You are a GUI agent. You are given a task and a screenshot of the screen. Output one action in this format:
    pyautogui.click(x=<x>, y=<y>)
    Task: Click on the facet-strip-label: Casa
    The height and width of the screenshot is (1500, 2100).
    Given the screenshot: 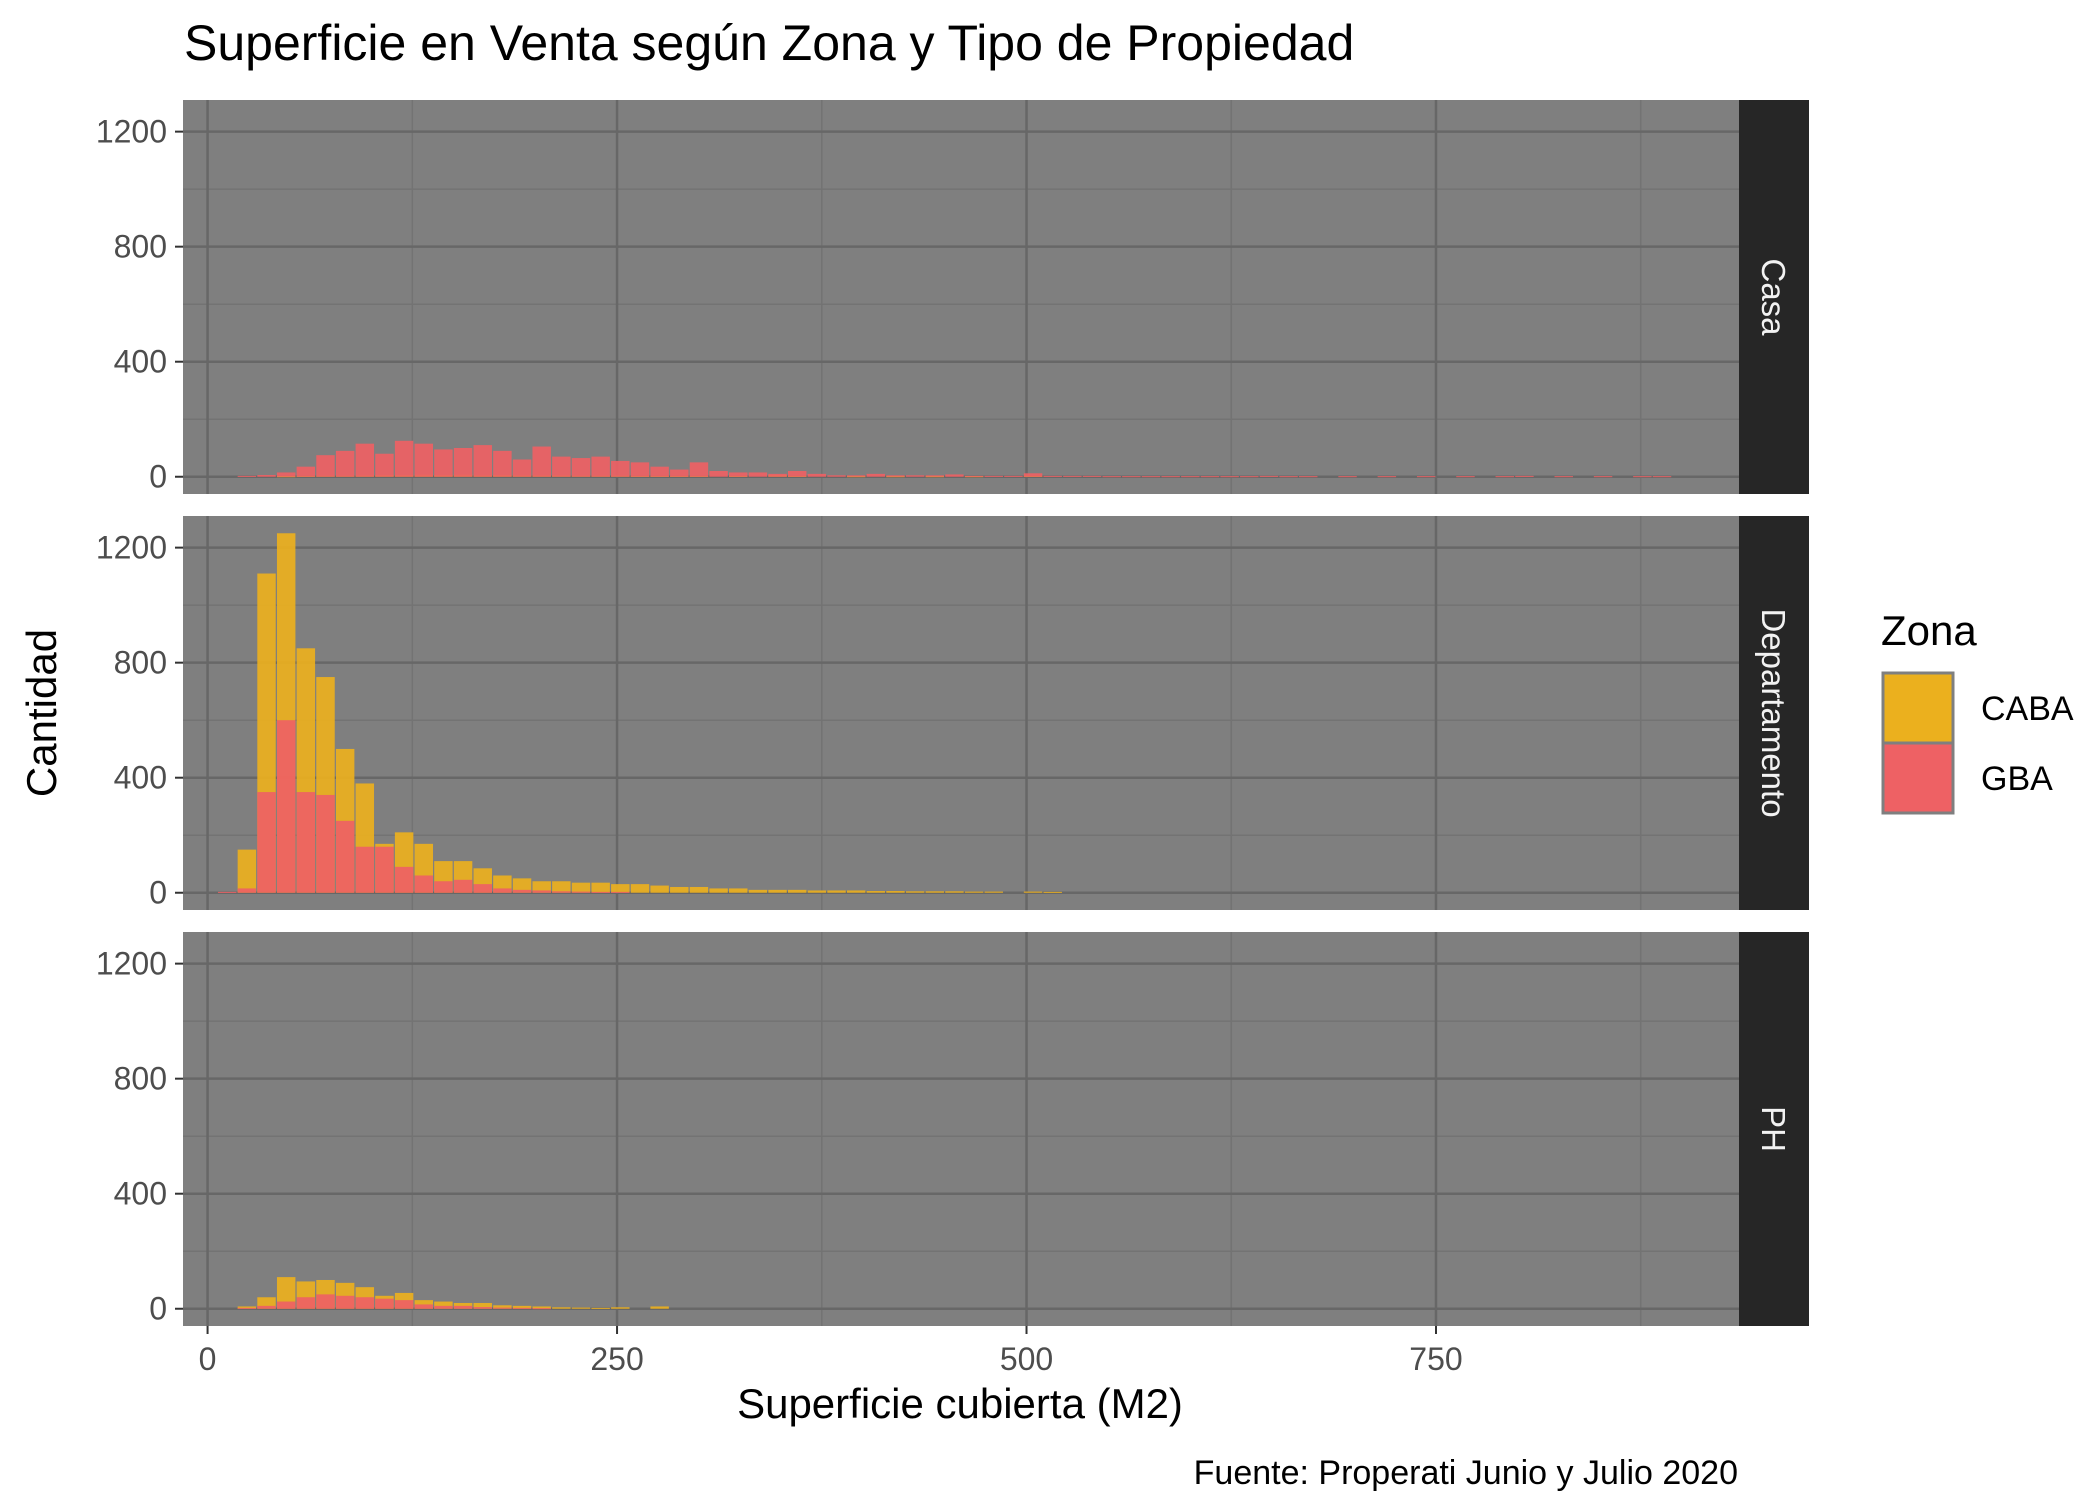 What is the action you would take?
    pyautogui.click(x=1773, y=297)
    